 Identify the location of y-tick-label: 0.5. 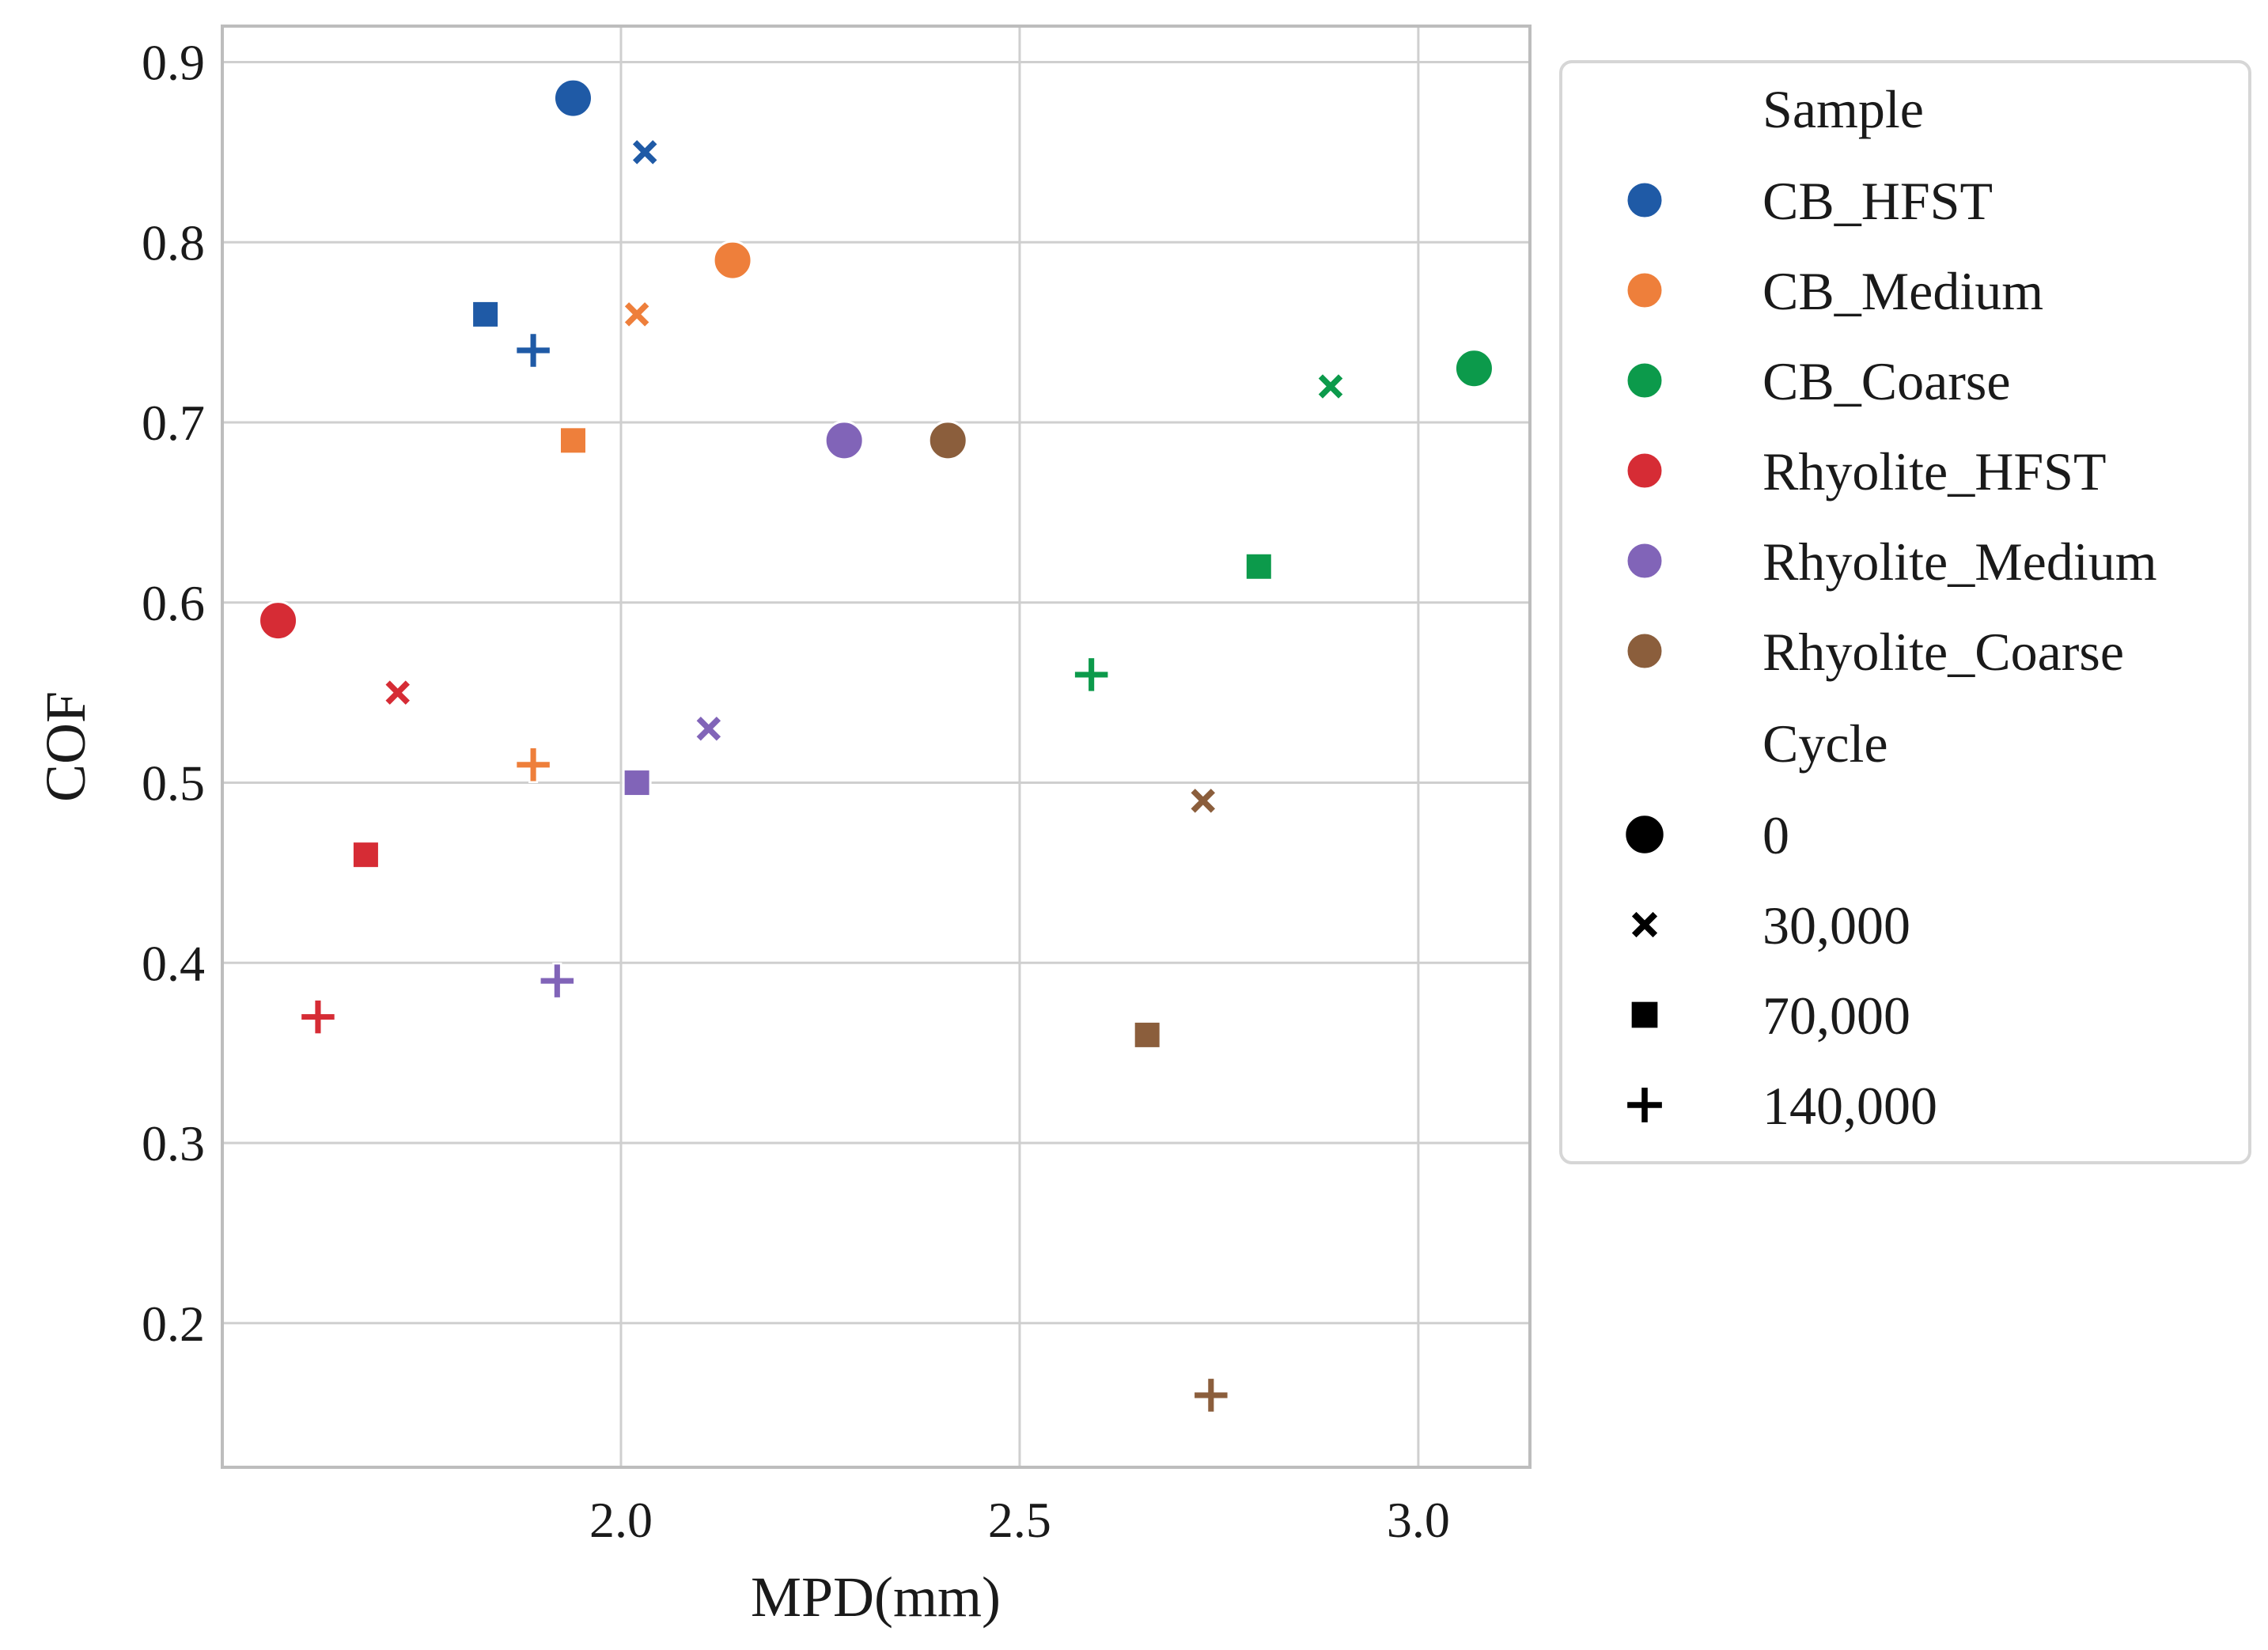
(173, 783).